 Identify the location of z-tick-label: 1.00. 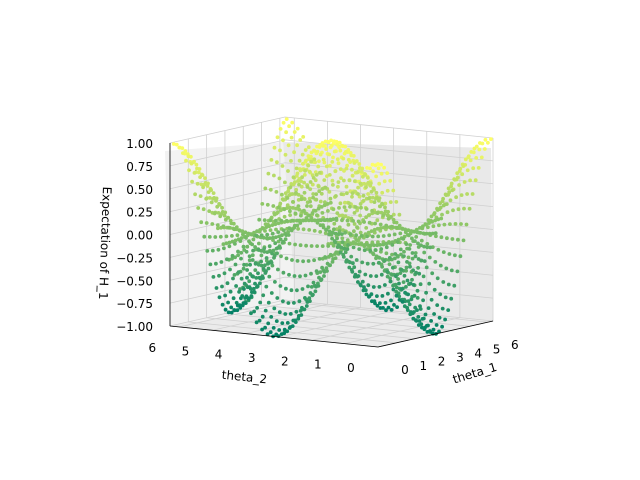
(139, 144).